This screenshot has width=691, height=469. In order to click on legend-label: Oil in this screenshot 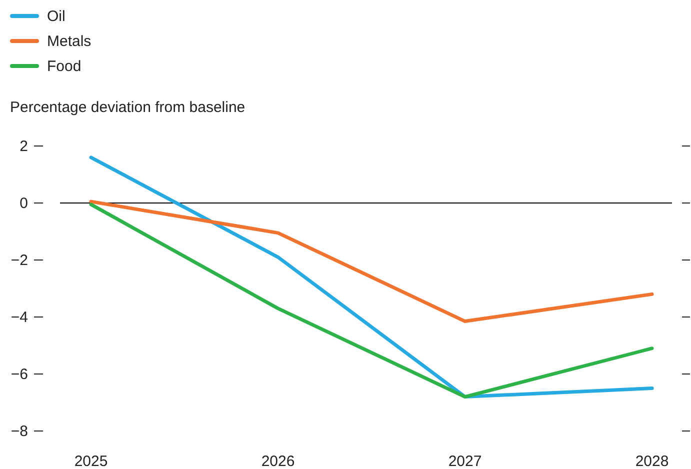, I will do `click(56, 16)`.